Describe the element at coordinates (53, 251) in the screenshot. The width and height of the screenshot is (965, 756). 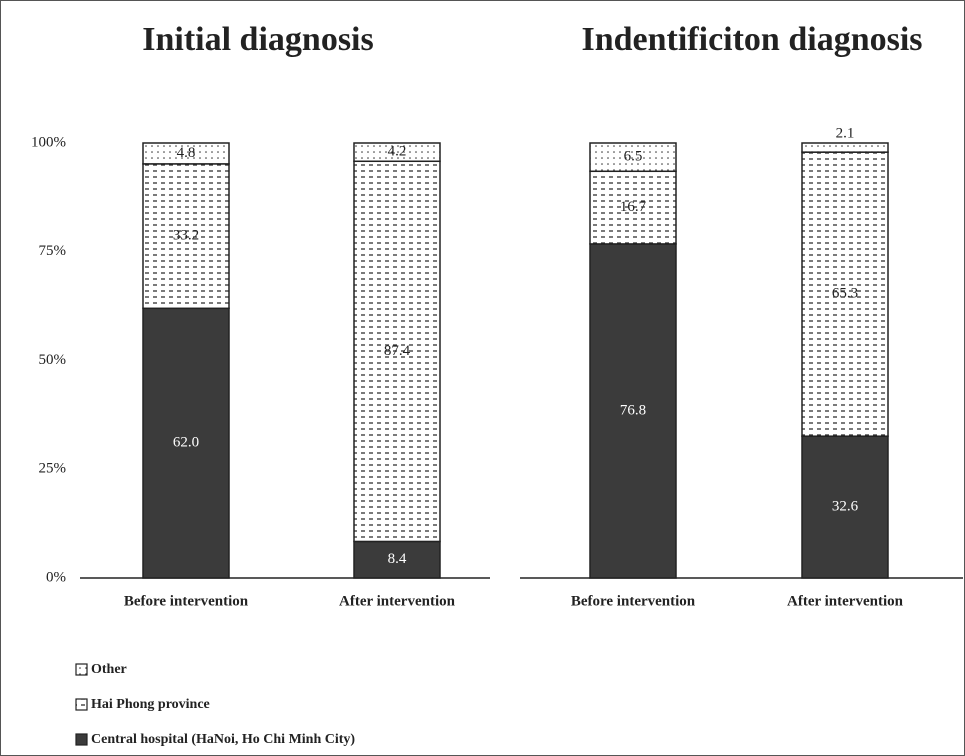
I see `y-tick-label: 75%` at that location.